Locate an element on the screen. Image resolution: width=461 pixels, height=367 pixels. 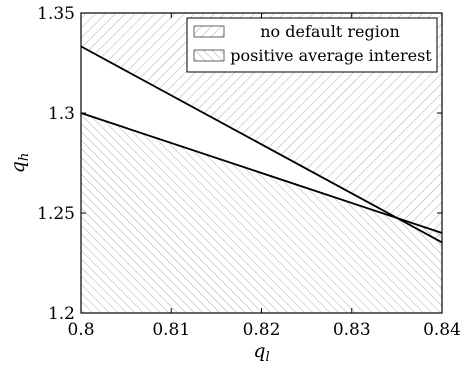
y-tick-label: 1.35 is located at coordinates (56, 14).